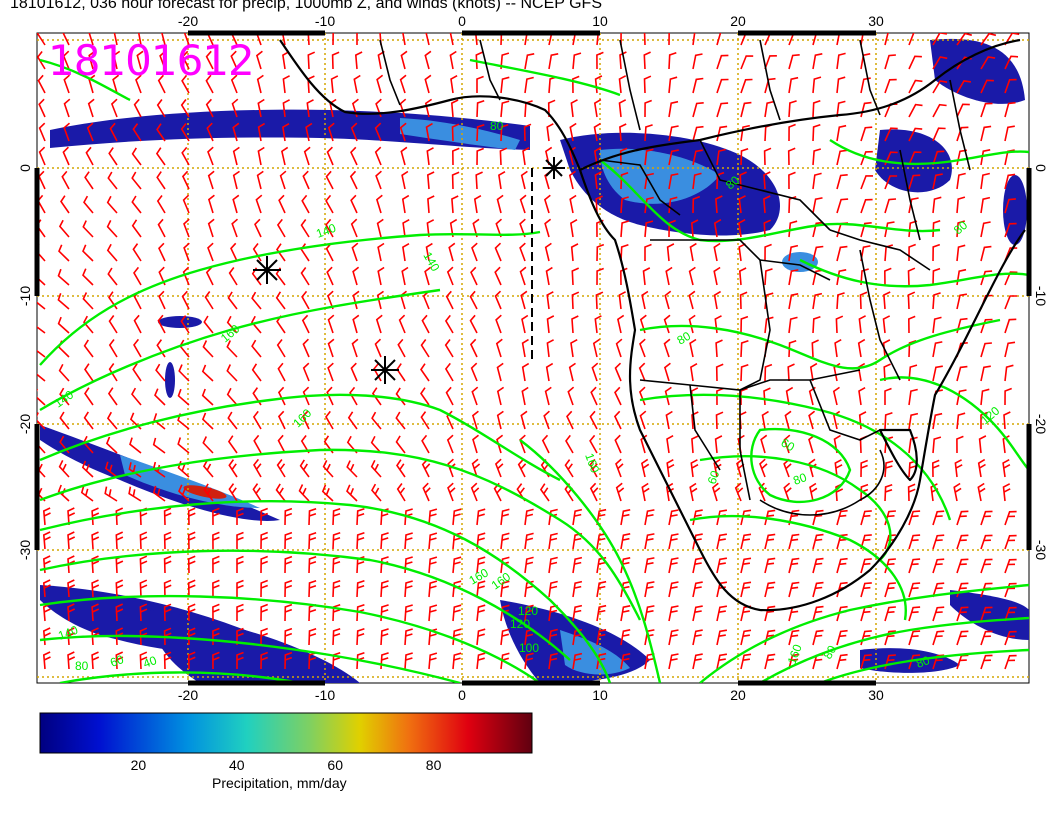  Describe the element at coordinates (68, 633) in the screenshot. I see `contour-label: 140` at that location.